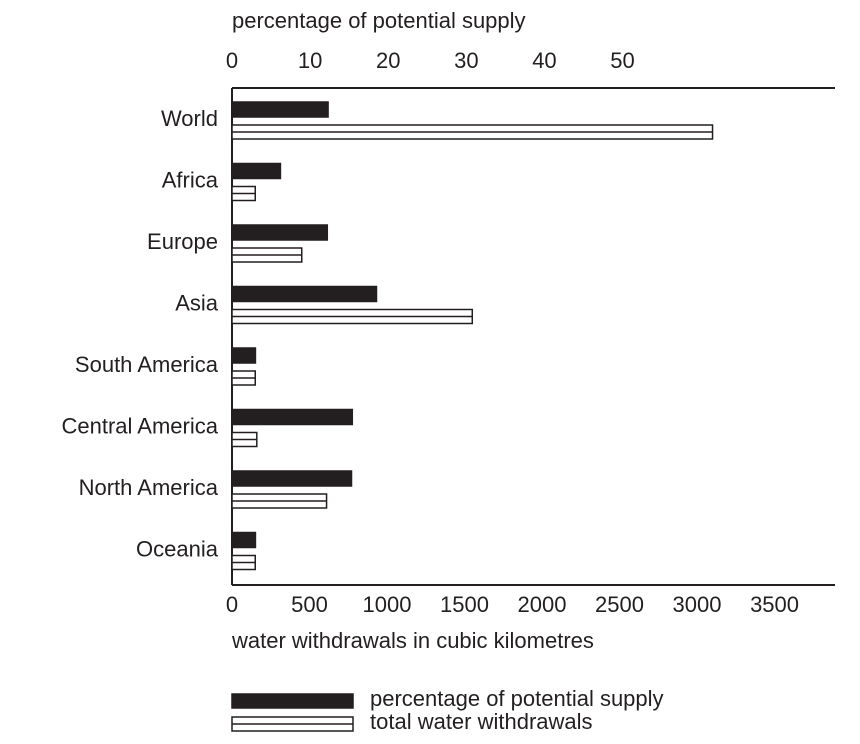  What do you see at coordinates (190, 179) in the screenshot?
I see `y-tick-label: Africa` at bounding box center [190, 179].